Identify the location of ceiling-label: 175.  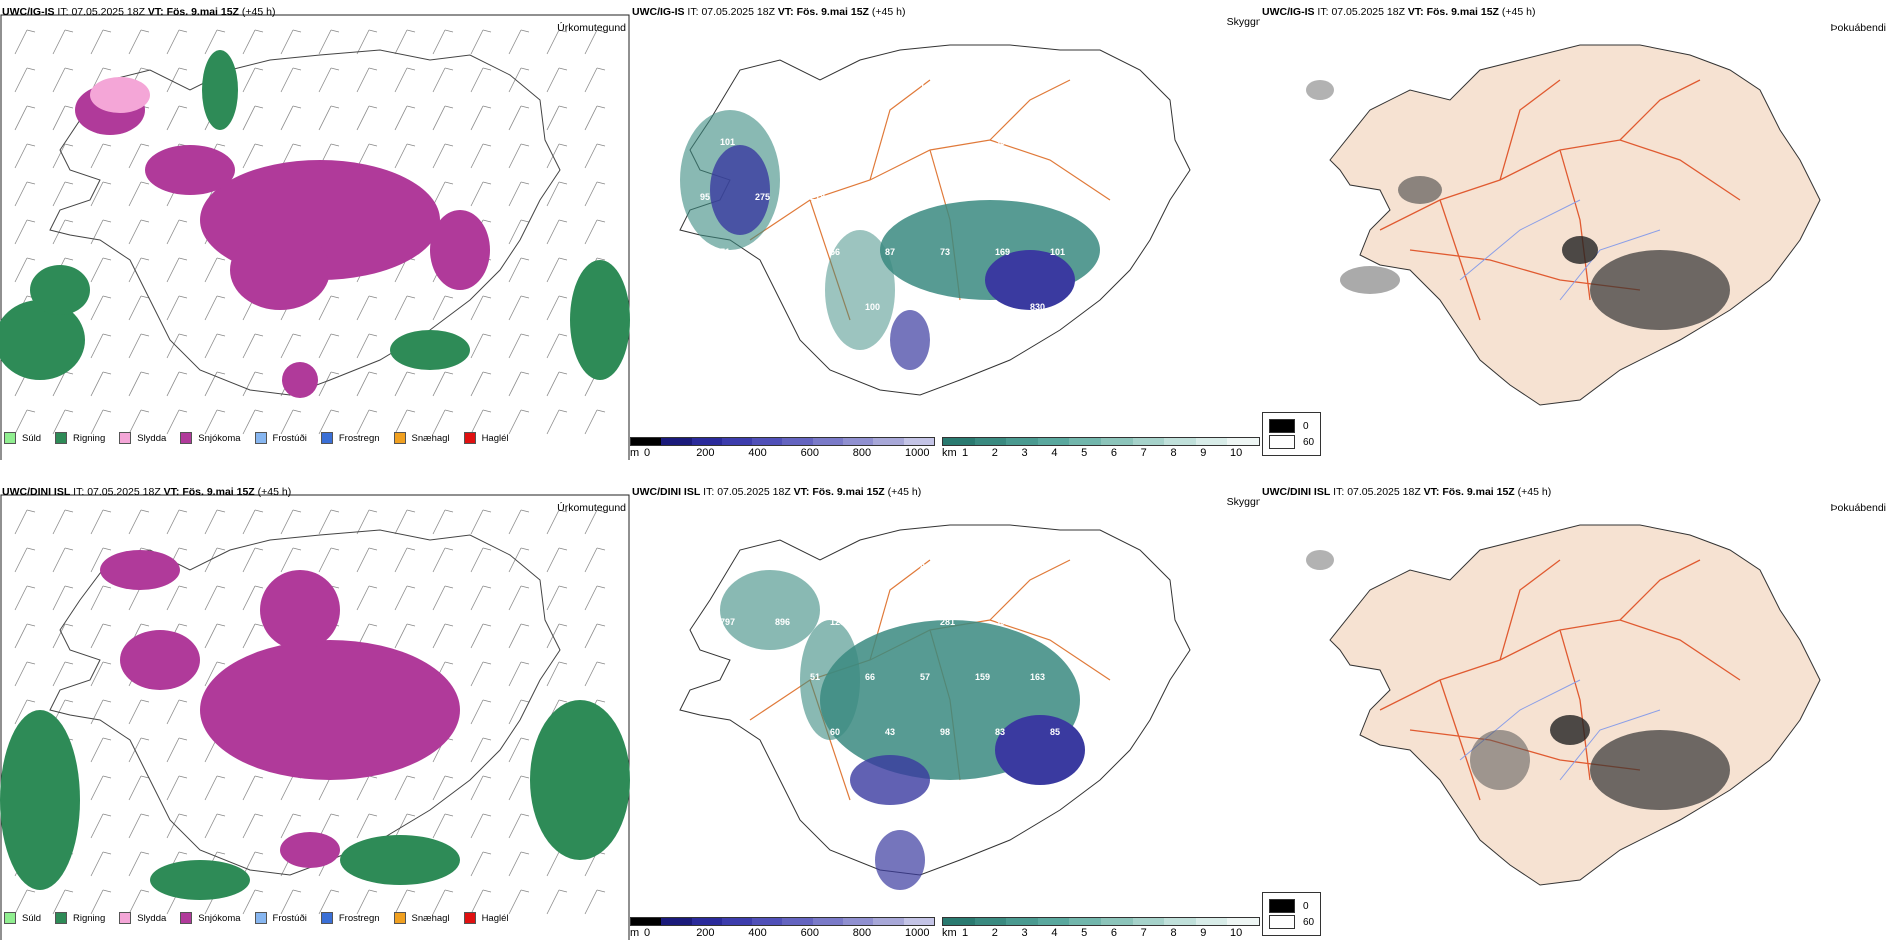
(707, 567).